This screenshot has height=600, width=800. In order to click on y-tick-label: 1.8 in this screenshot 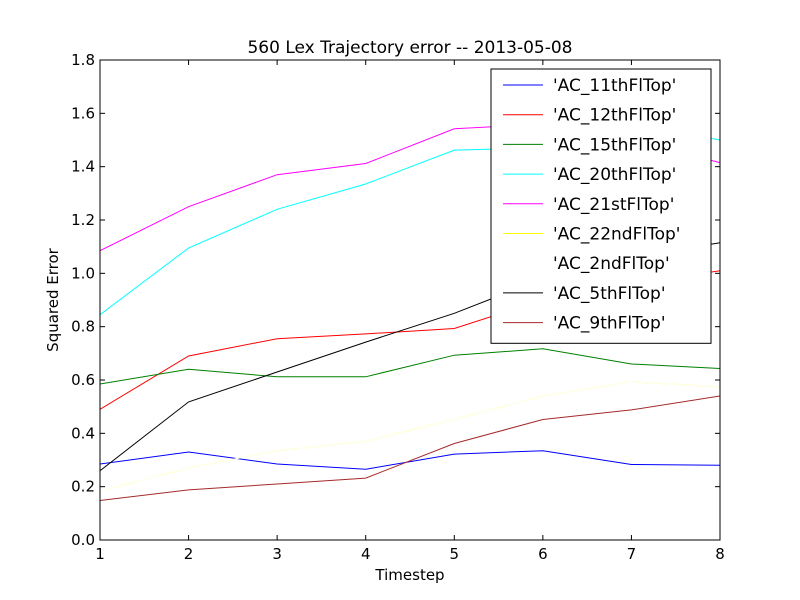, I will do `click(83, 60)`.